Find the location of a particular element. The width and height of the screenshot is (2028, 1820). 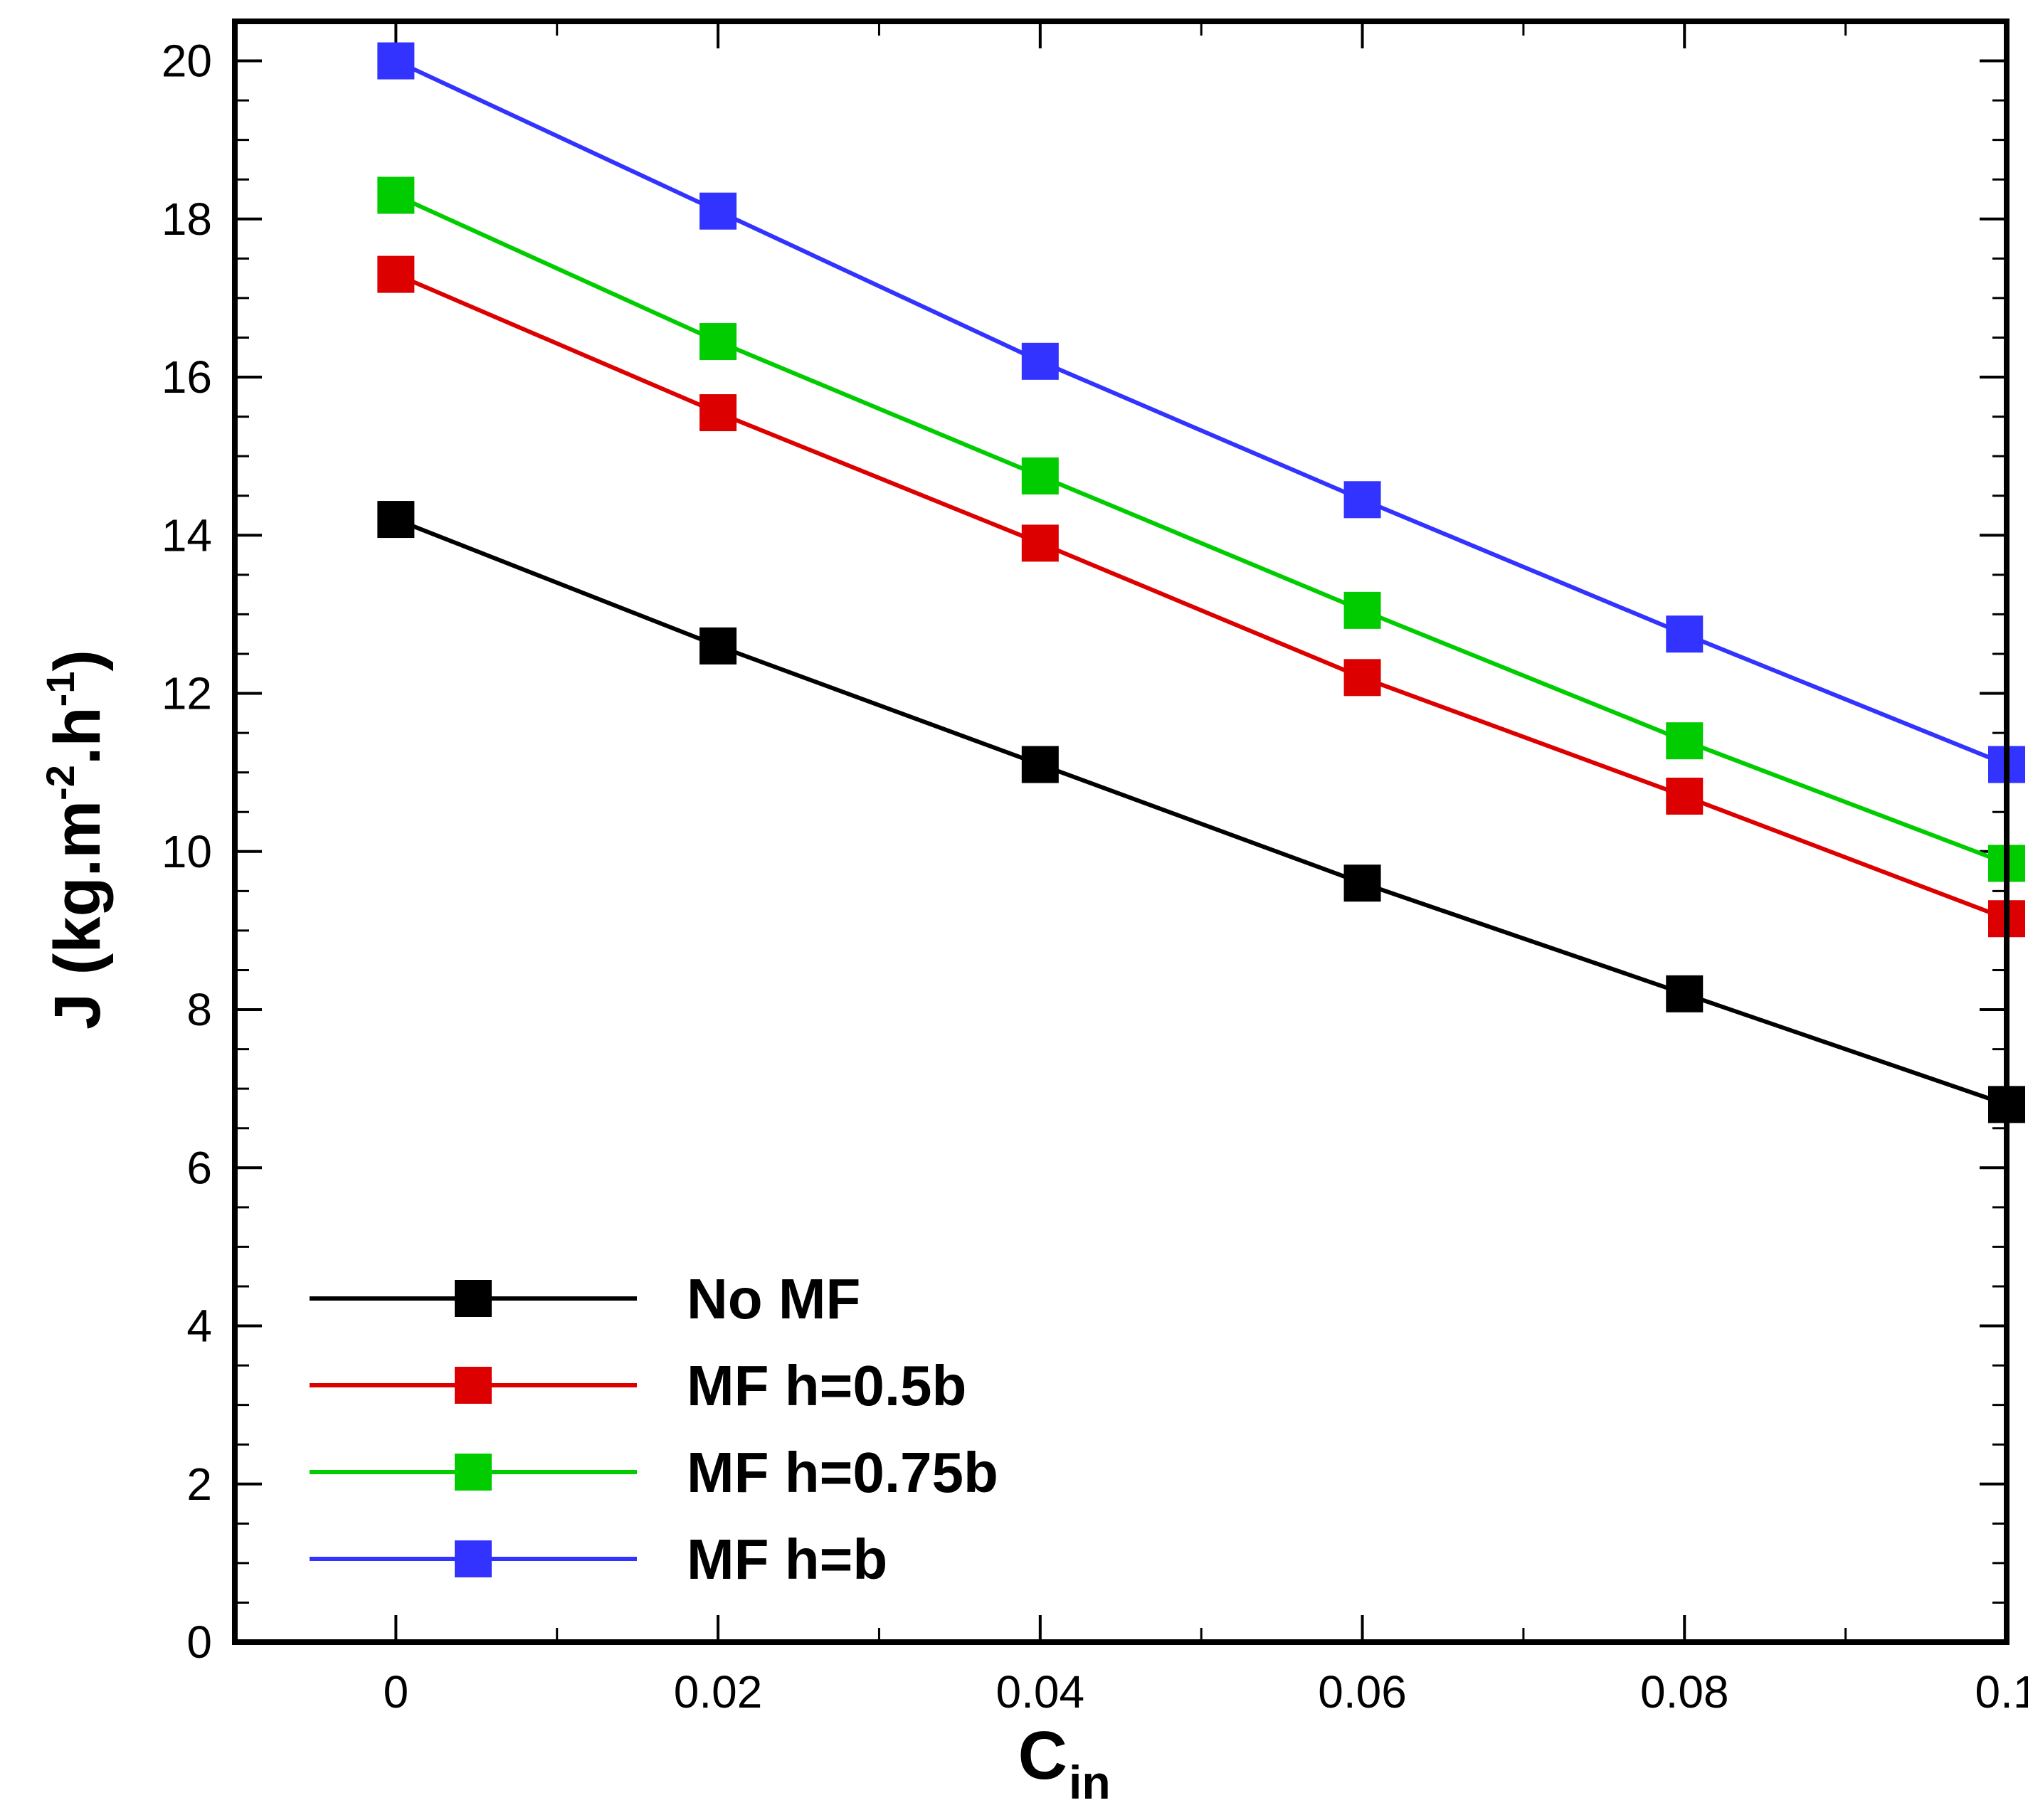

legend-label: MF h=b is located at coordinates (787, 1559).